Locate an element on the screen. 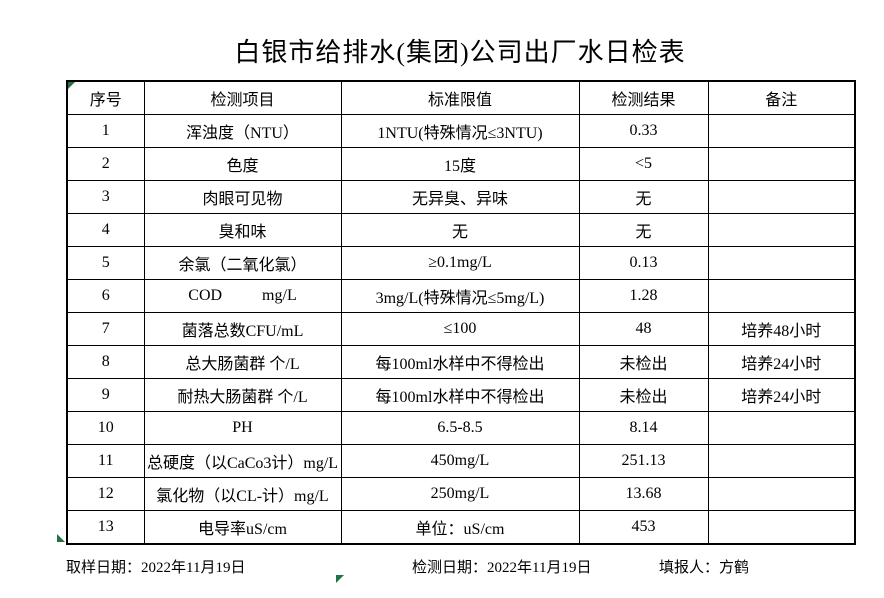 The image size is (884, 598). table-row: 4 臭和味 无 无 is located at coordinates (461, 230).